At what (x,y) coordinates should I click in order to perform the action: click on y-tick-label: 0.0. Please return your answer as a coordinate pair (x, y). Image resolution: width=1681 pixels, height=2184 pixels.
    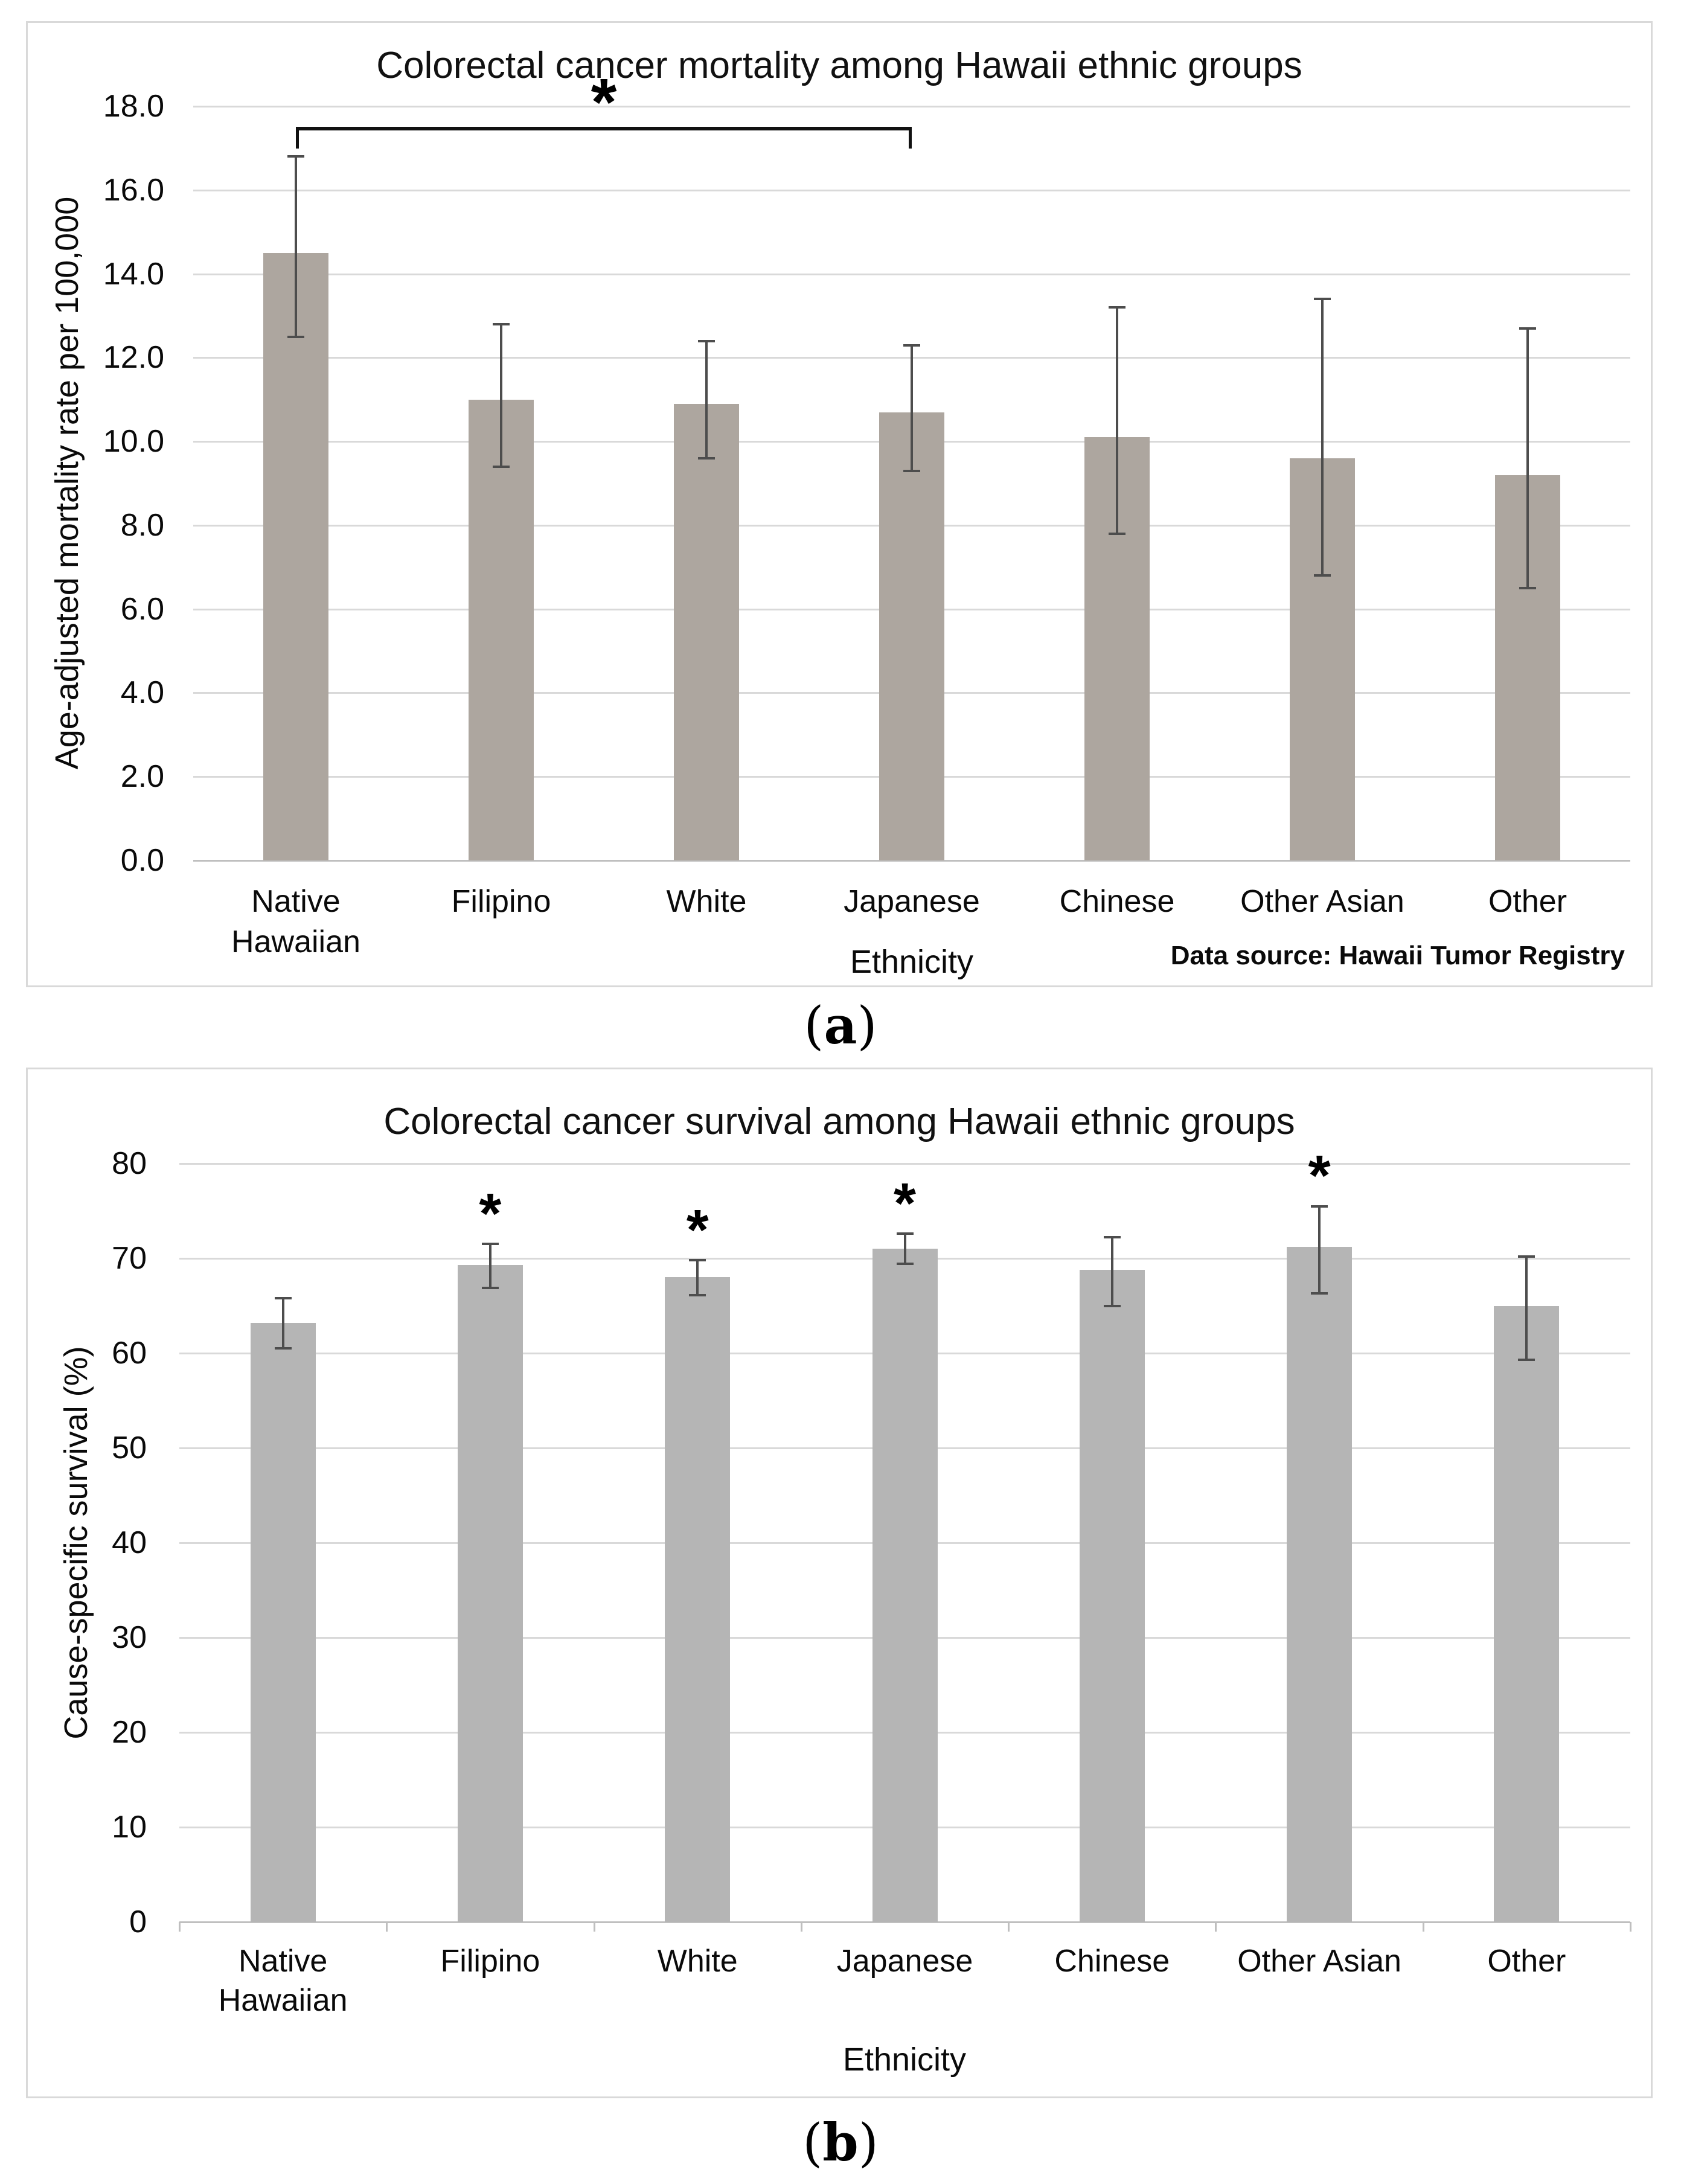
    Looking at the image, I should click on (142, 860).